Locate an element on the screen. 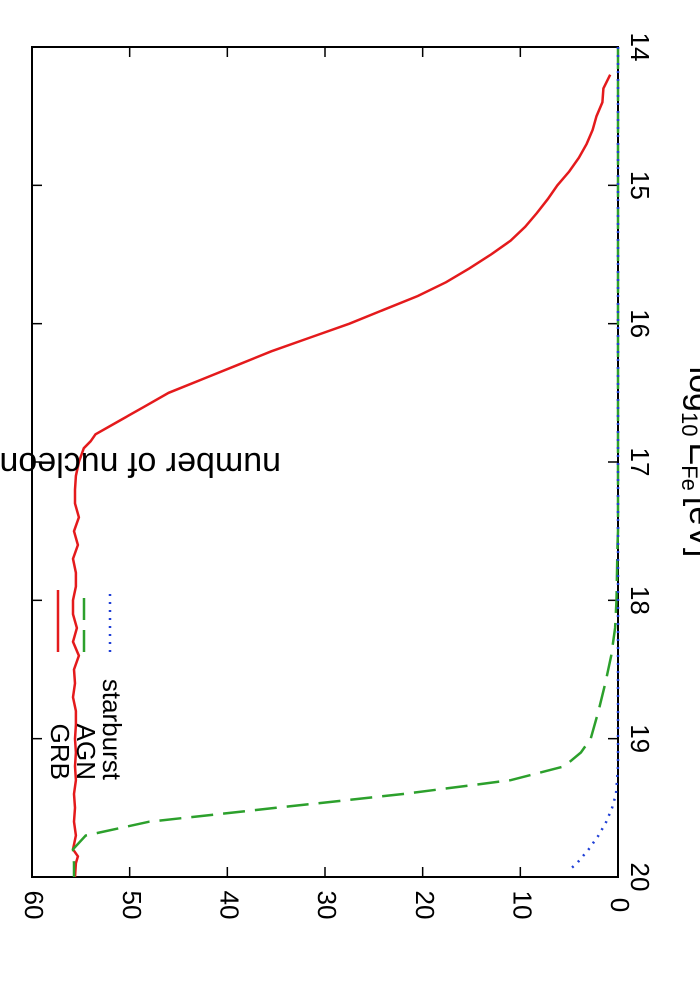 The height and width of the screenshot is (1000, 700). legend-label: GRB is located at coordinates (60, 752).